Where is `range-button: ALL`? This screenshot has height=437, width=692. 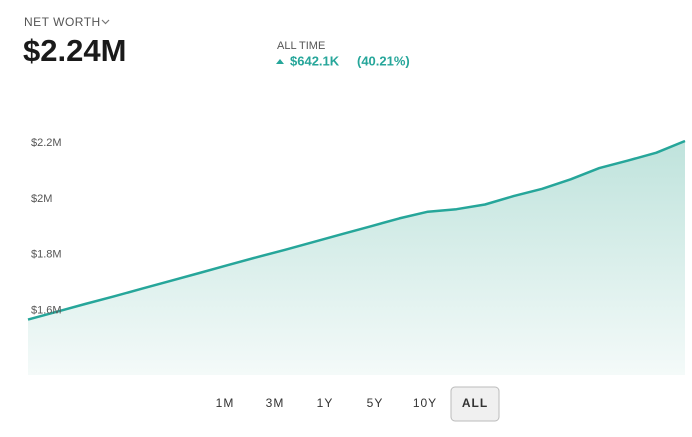
range-button: ALL is located at coordinates (475, 403).